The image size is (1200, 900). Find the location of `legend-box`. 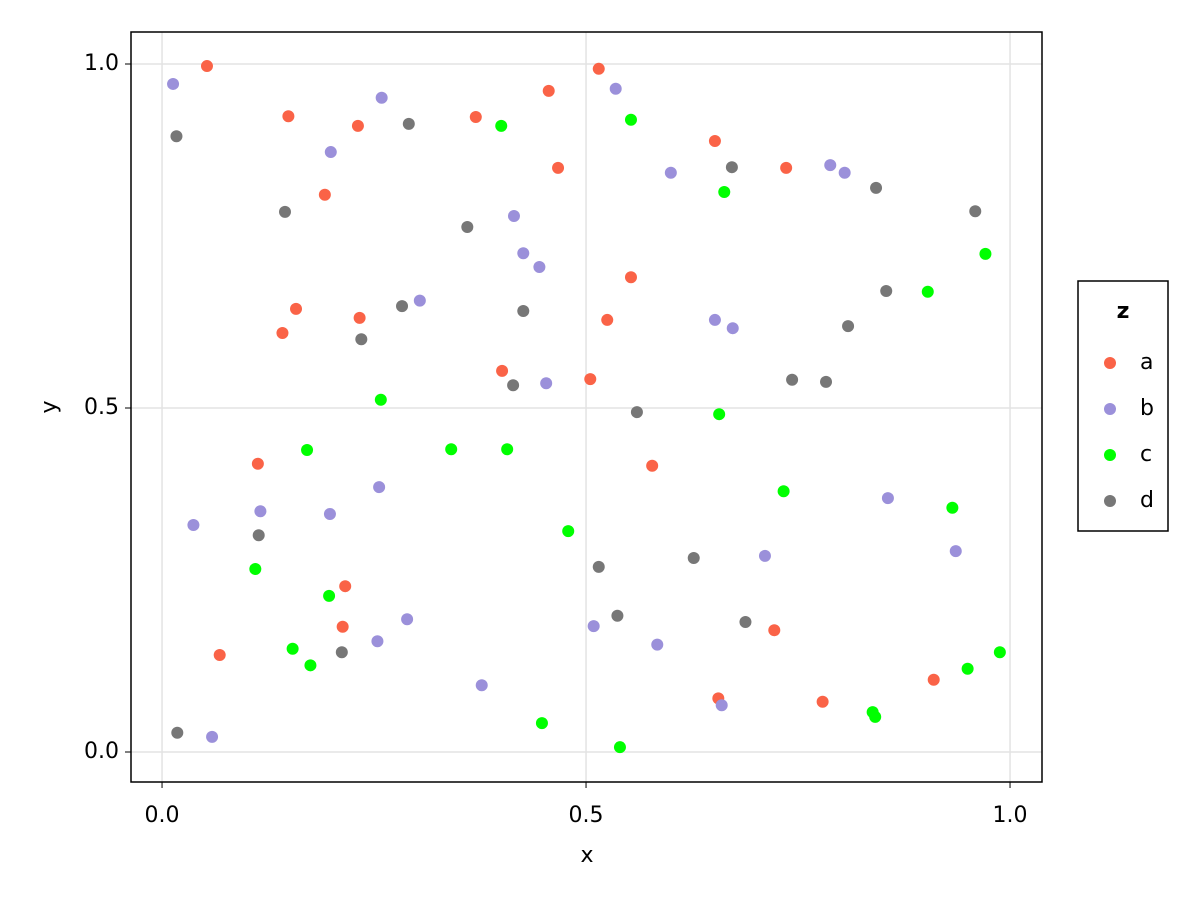

legend-box is located at coordinates (1123, 406).